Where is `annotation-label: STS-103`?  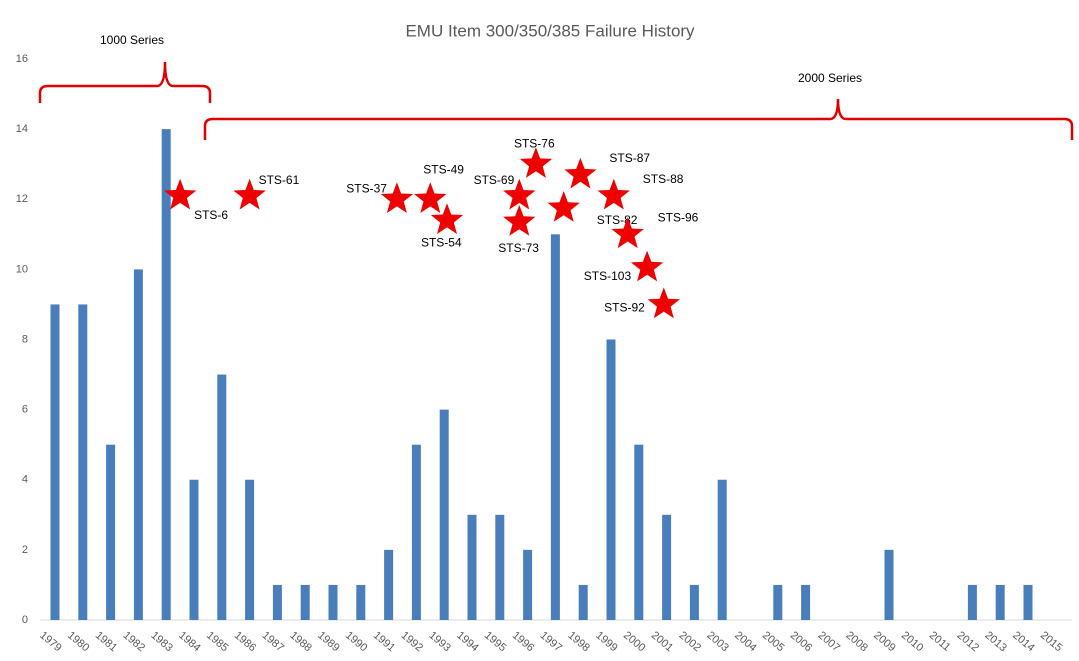 annotation-label: STS-103 is located at coordinates (608, 276).